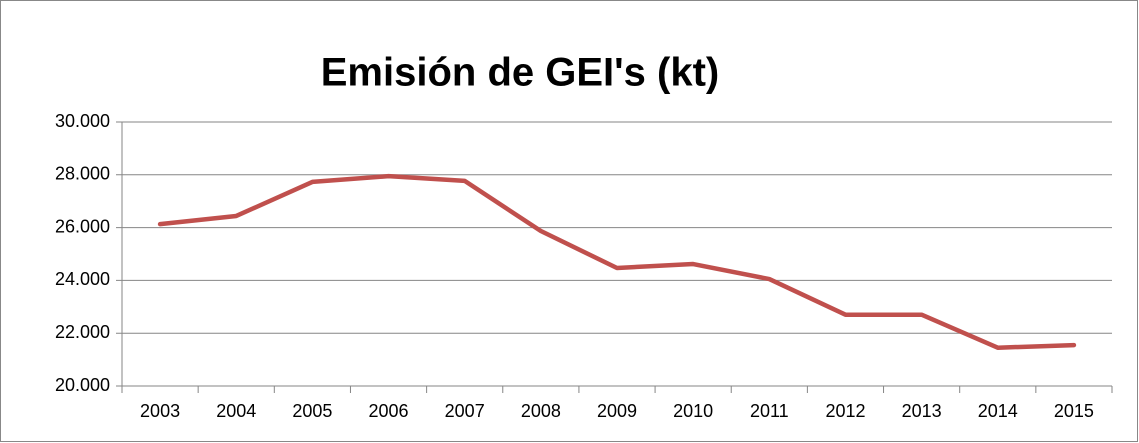 This screenshot has height=443, width=1139. Describe the element at coordinates (769, 411) in the screenshot. I see `x-tick-label: 2011` at that location.